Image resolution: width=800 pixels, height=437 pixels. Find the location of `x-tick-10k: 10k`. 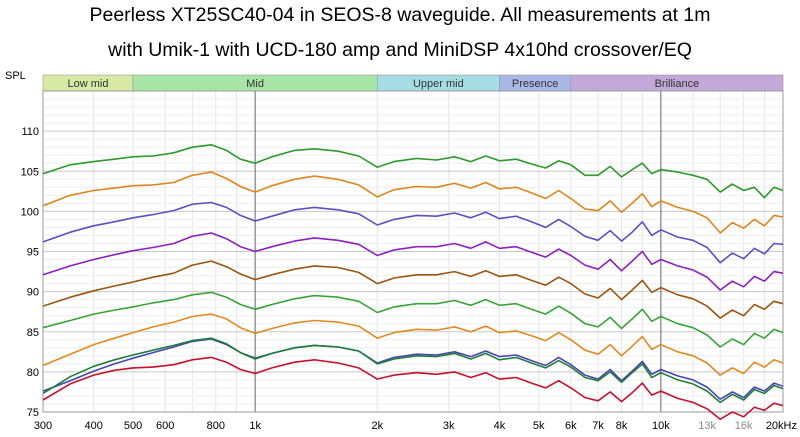

x-tick-10k: 10k is located at coordinates (661, 426).